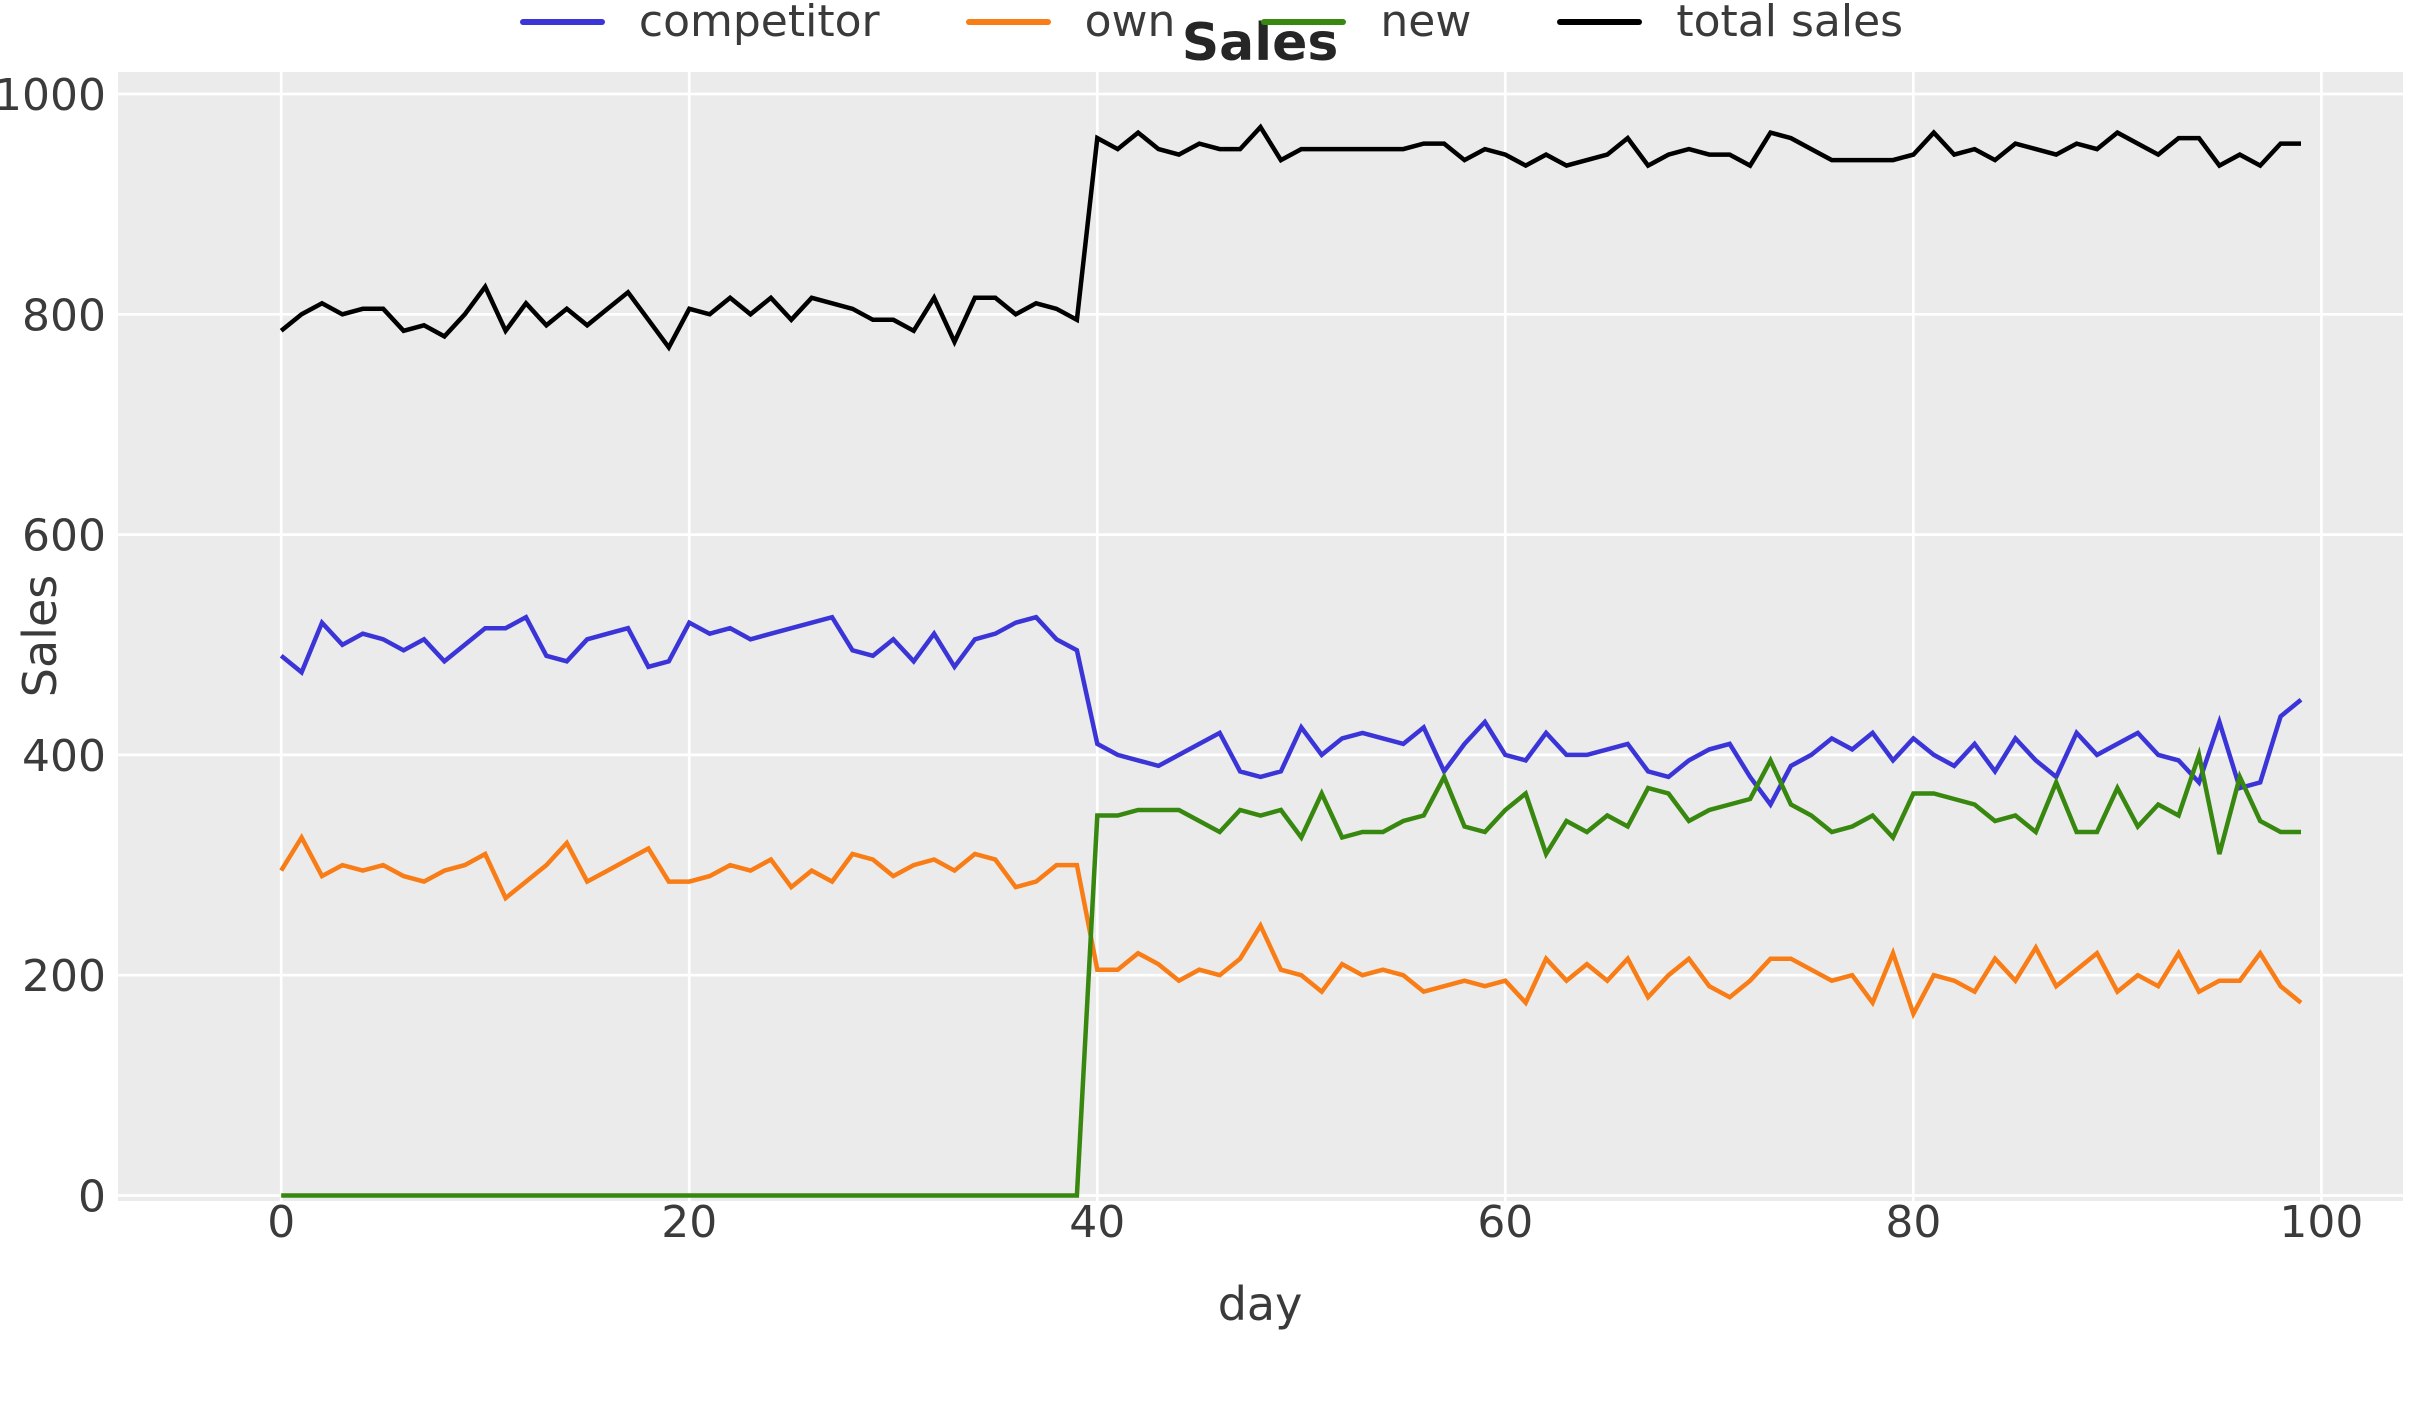  What do you see at coordinates (1008, 22) in the screenshot?
I see `legend-swatch-own` at bounding box center [1008, 22].